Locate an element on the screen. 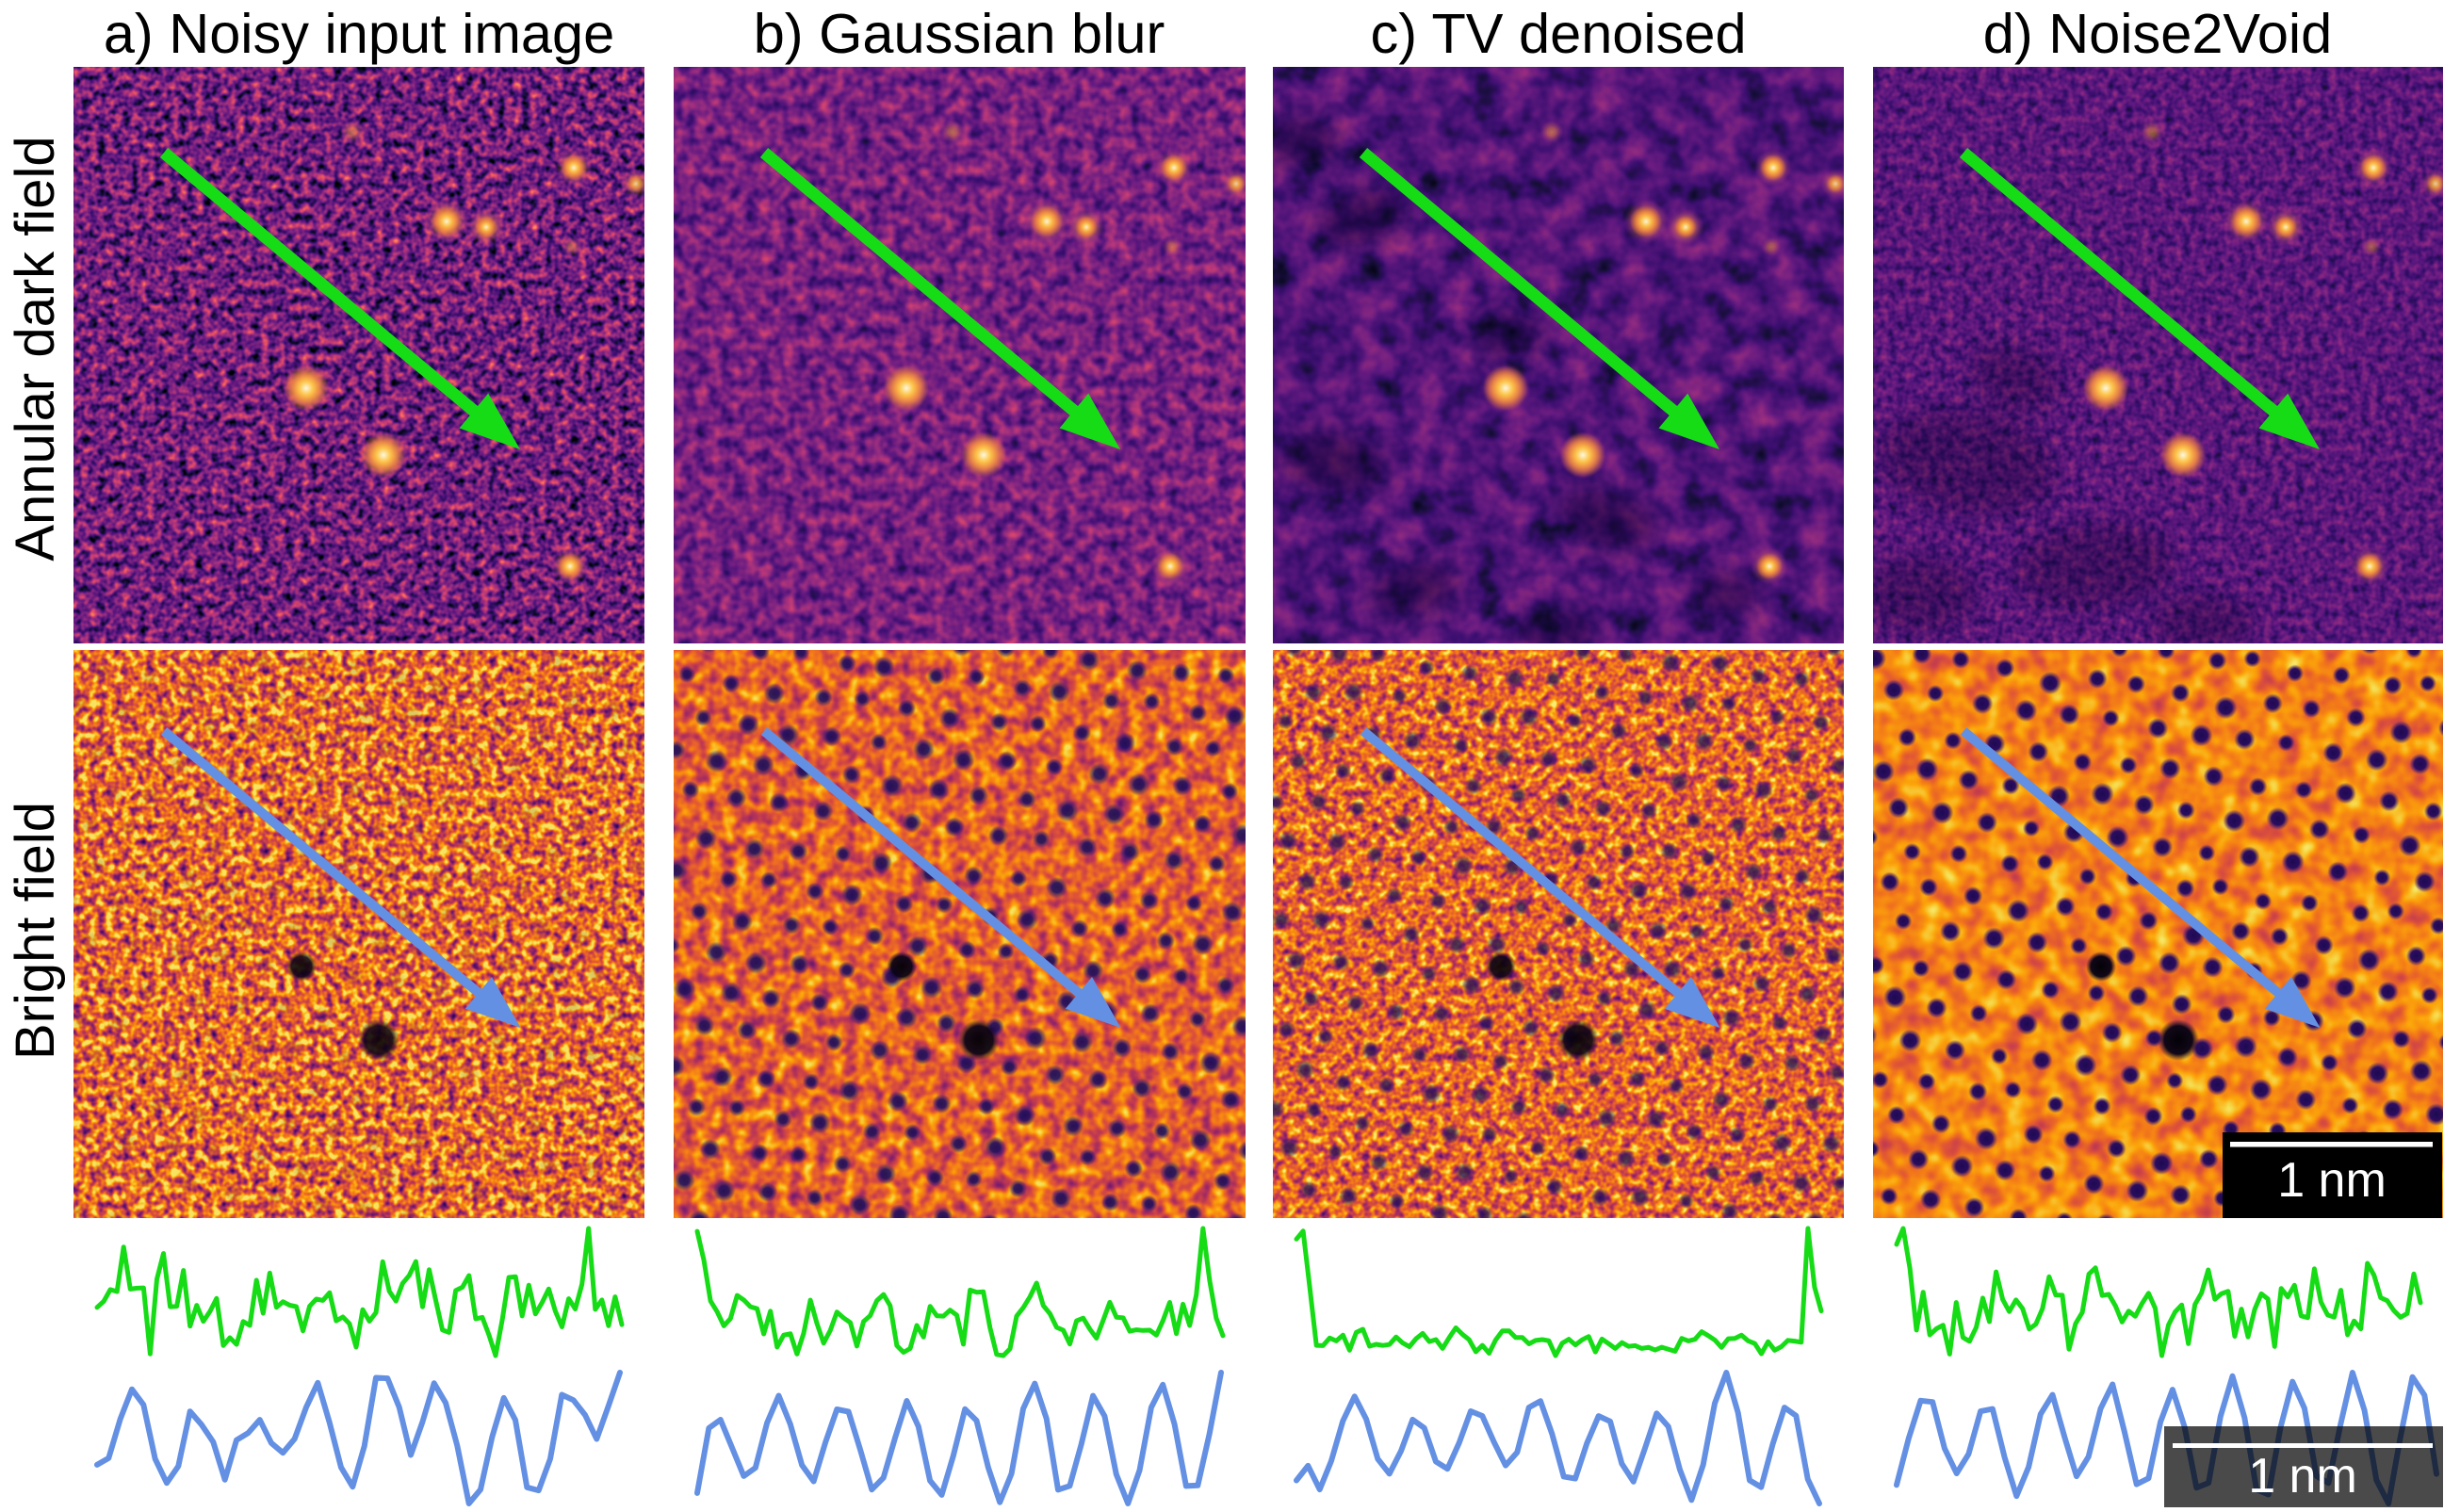  svg-text: c) TV denoised is located at coordinates (1558, 33).